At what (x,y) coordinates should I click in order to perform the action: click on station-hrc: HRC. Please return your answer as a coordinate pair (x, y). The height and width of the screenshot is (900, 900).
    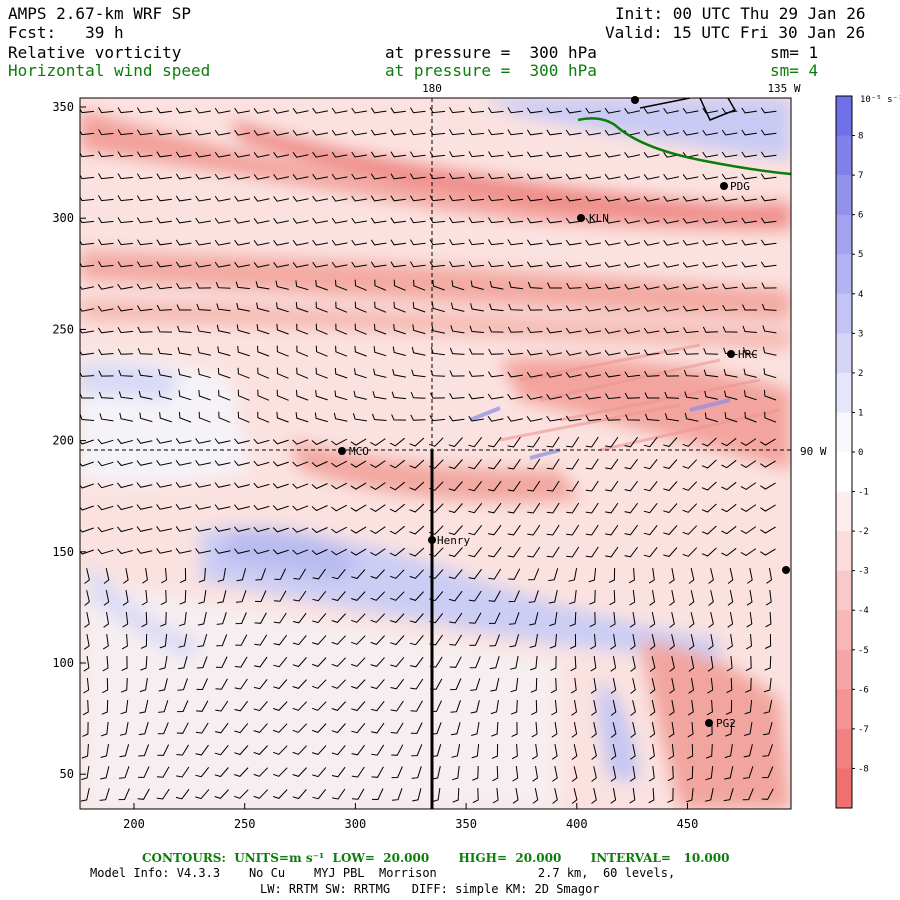
    Looking at the image, I should click on (742, 354).